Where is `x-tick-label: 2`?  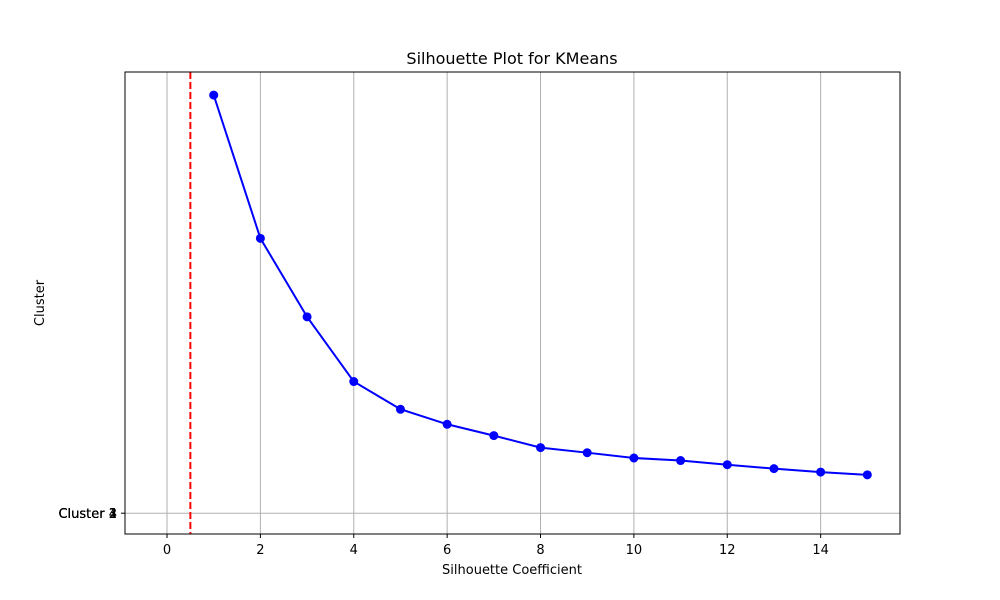
x-tick-label: 2 is located at coordinates (260, 550).